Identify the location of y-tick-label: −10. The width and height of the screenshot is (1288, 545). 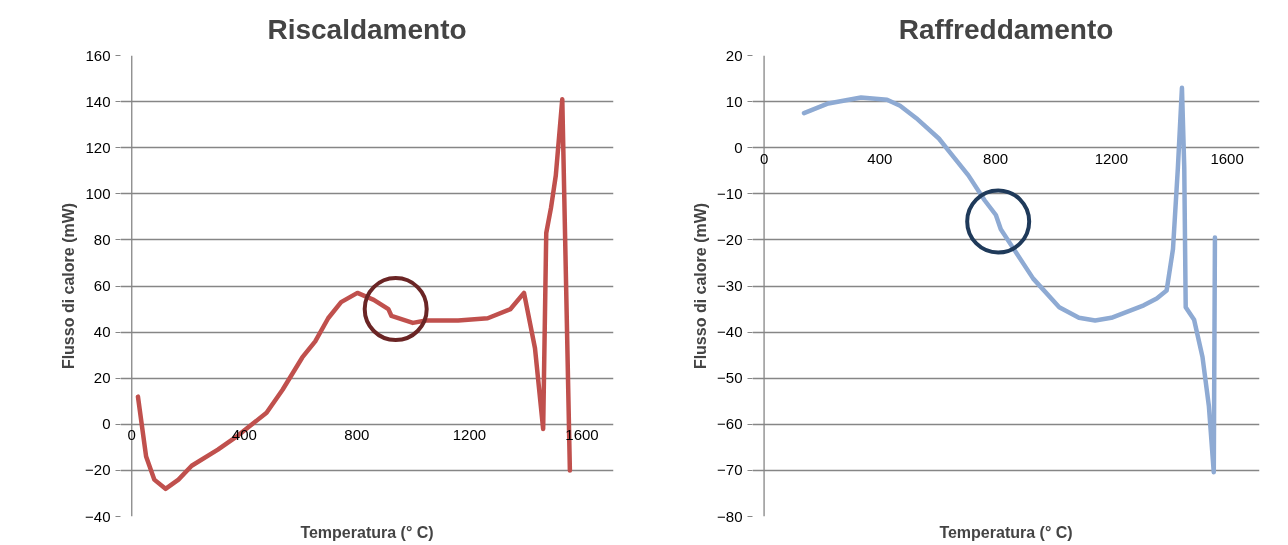
(730, 193).